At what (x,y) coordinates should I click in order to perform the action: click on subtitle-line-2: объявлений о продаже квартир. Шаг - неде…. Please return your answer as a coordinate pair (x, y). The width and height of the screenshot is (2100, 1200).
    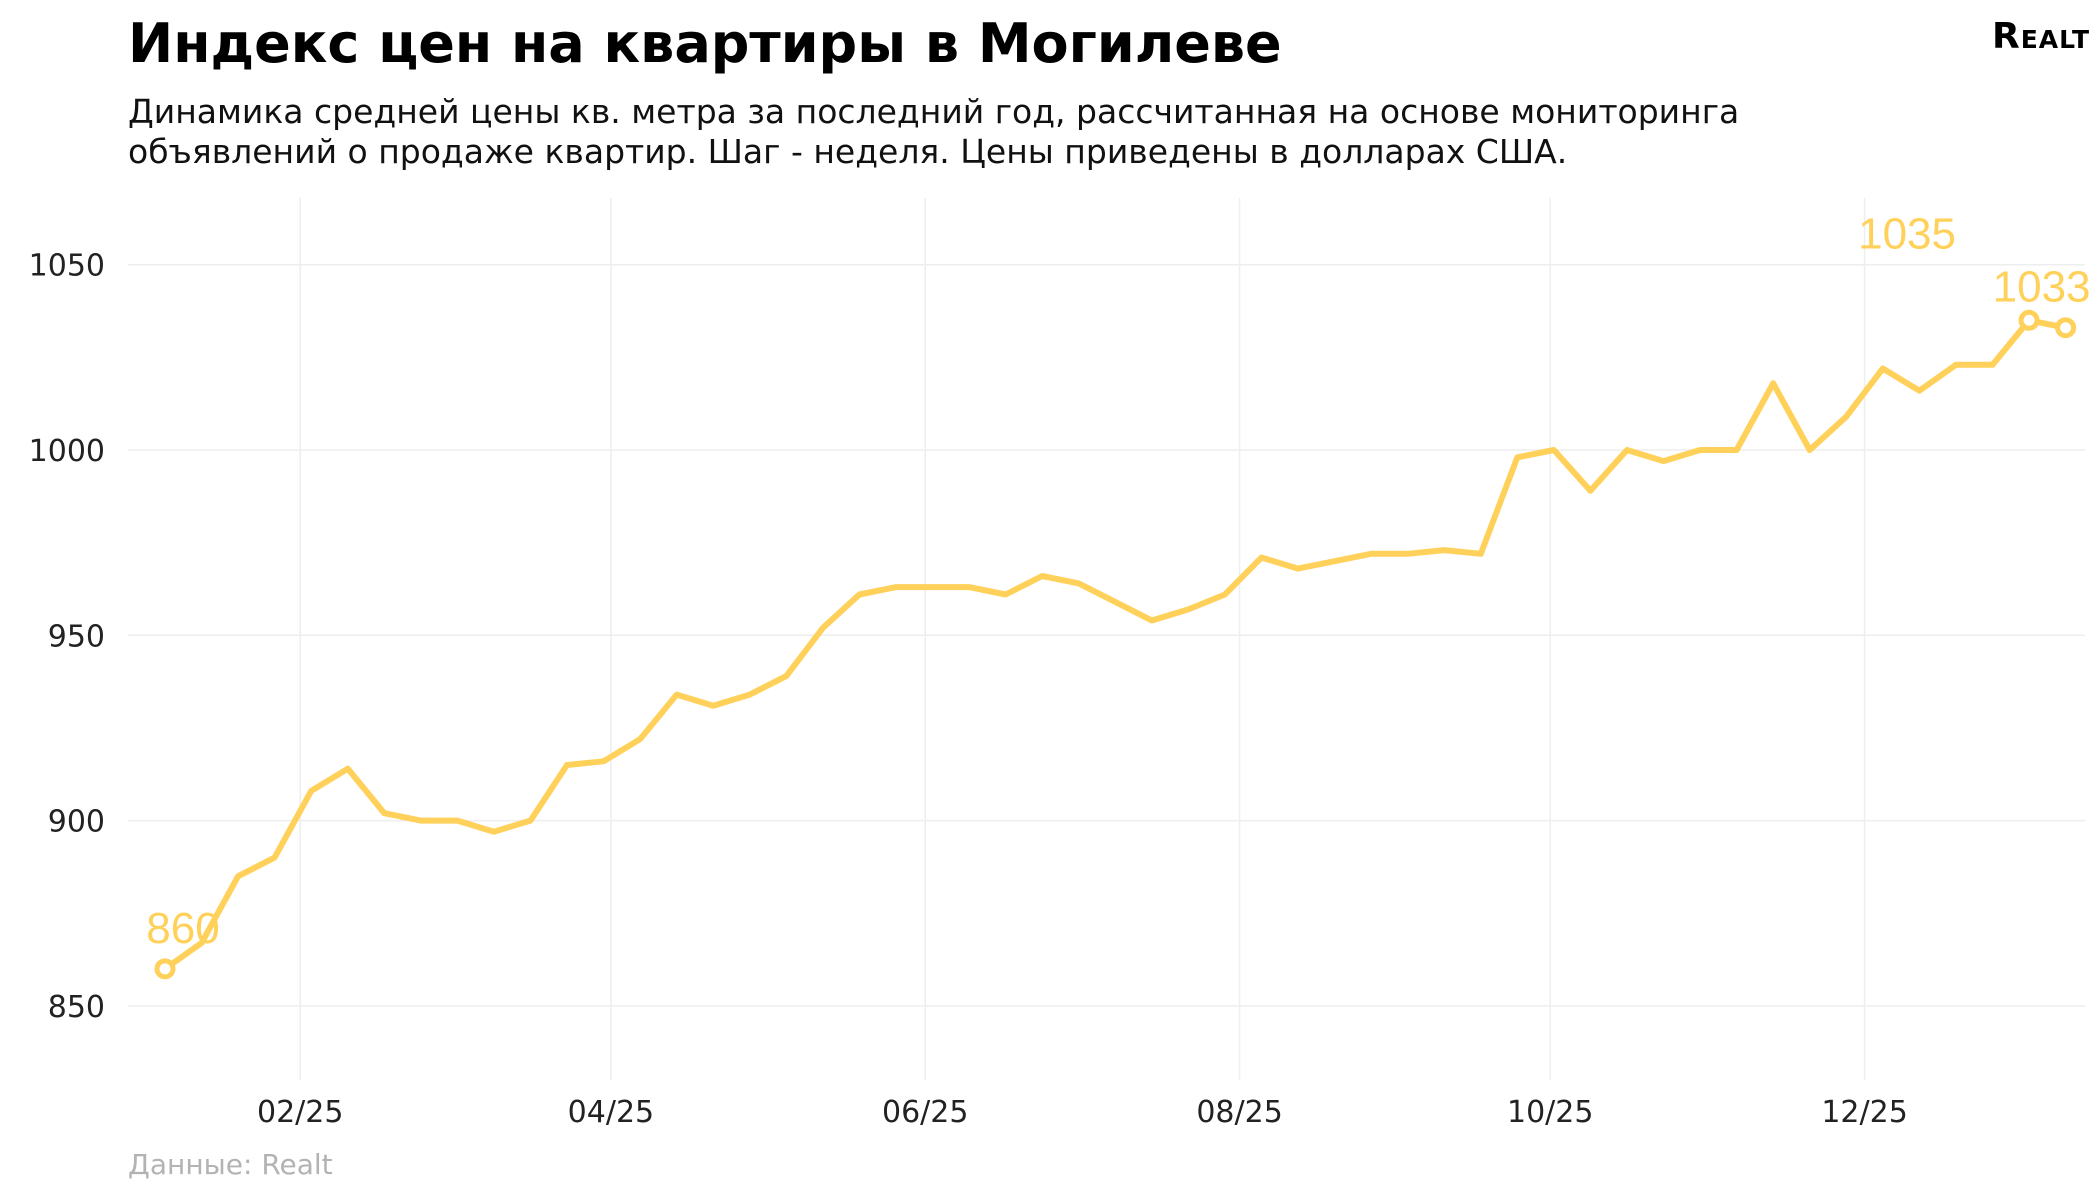
    Looking at the image, I should click on (848, 151).